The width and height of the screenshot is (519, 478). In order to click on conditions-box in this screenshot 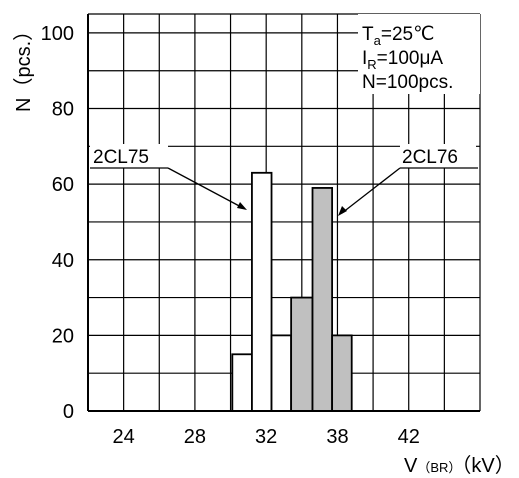, I will do `click(419, 54)`.